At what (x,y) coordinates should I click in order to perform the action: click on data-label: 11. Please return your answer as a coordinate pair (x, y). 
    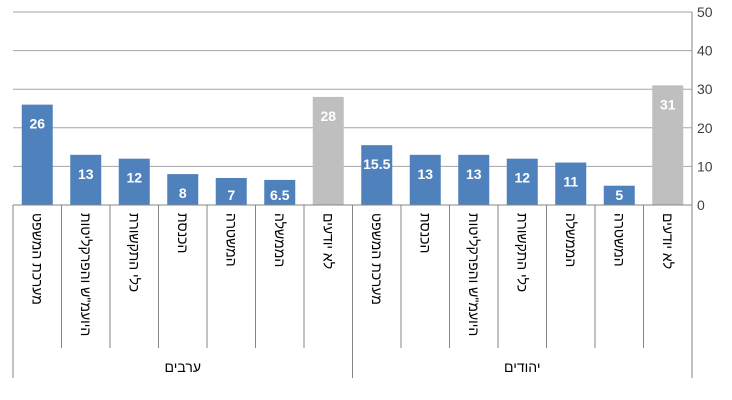
    Looking at the image, I should click on (570, 182).